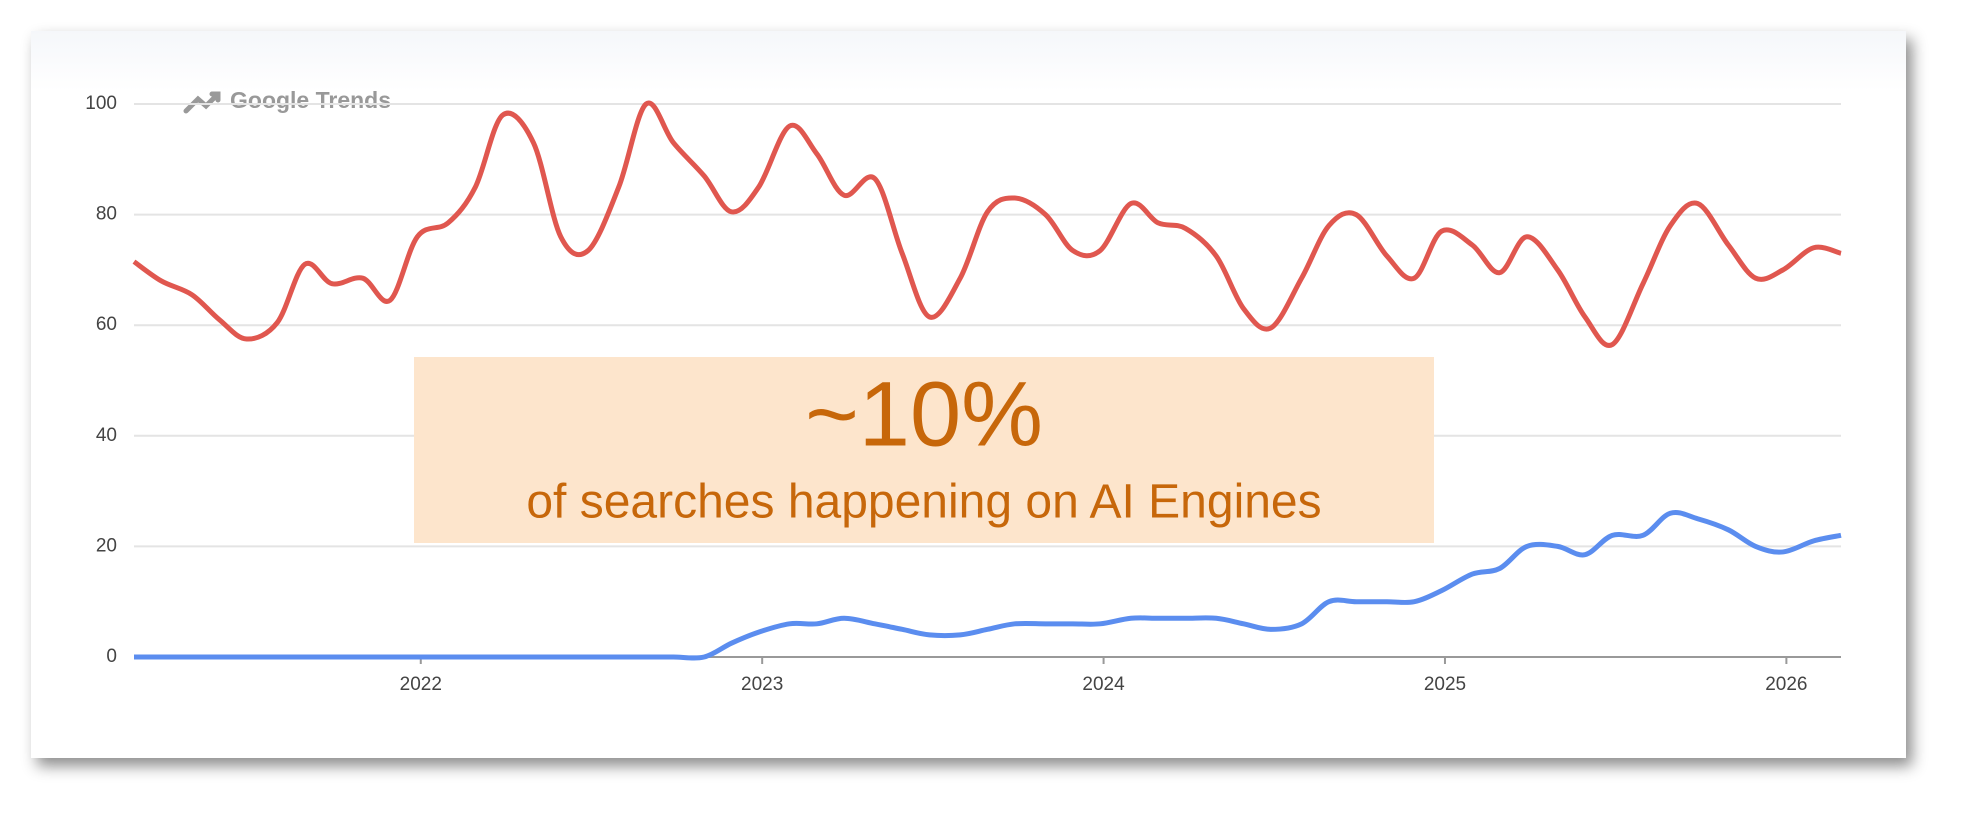 This screenshot has width=1971, height=823. What do you see at coordinates (202, 102) in the screenshot?
I see `brand-icon` at bounding box center [202, 102].